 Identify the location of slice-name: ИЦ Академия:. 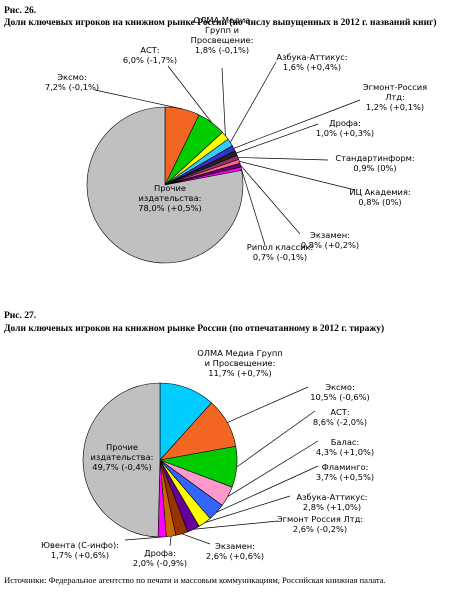
(380, 192).